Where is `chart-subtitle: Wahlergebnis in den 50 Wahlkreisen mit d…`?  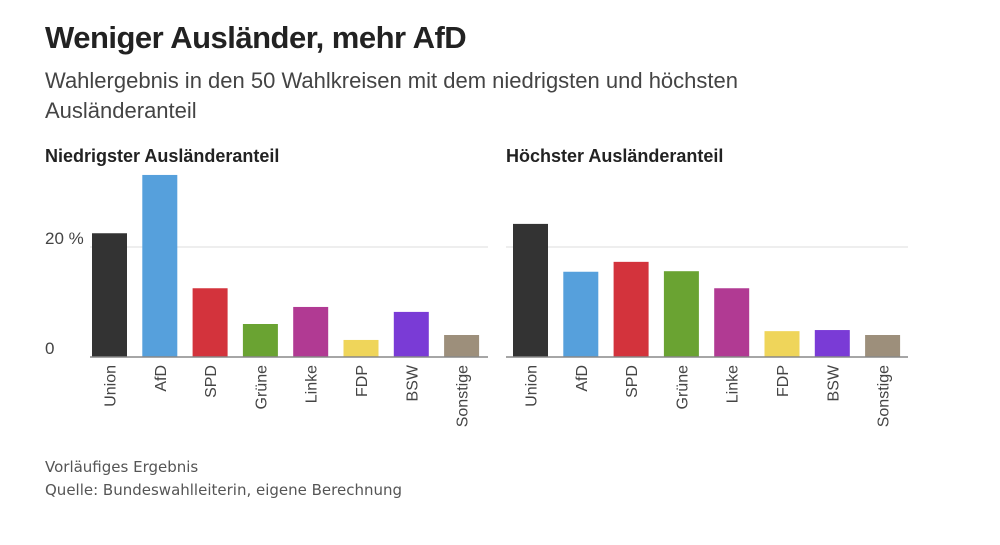
chart-subtitle: Wahlergebnis in den 50 Wahlkreisen mit d… is located at coordinates (391, 95).